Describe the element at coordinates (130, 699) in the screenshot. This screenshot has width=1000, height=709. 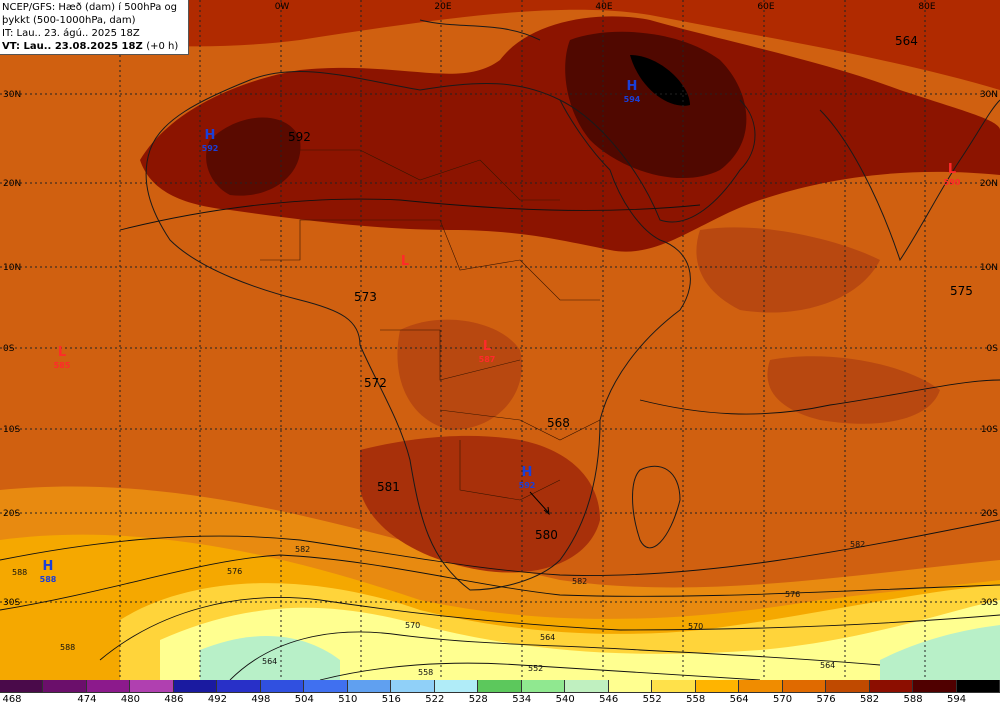
I see `legend-label: 480` at that location.